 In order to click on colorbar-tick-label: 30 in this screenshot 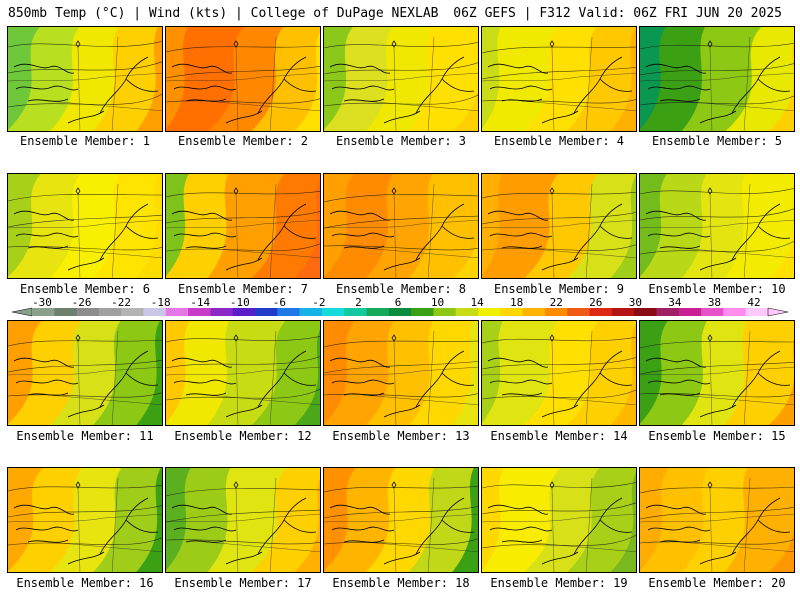, I will do `click(635, 302)`.